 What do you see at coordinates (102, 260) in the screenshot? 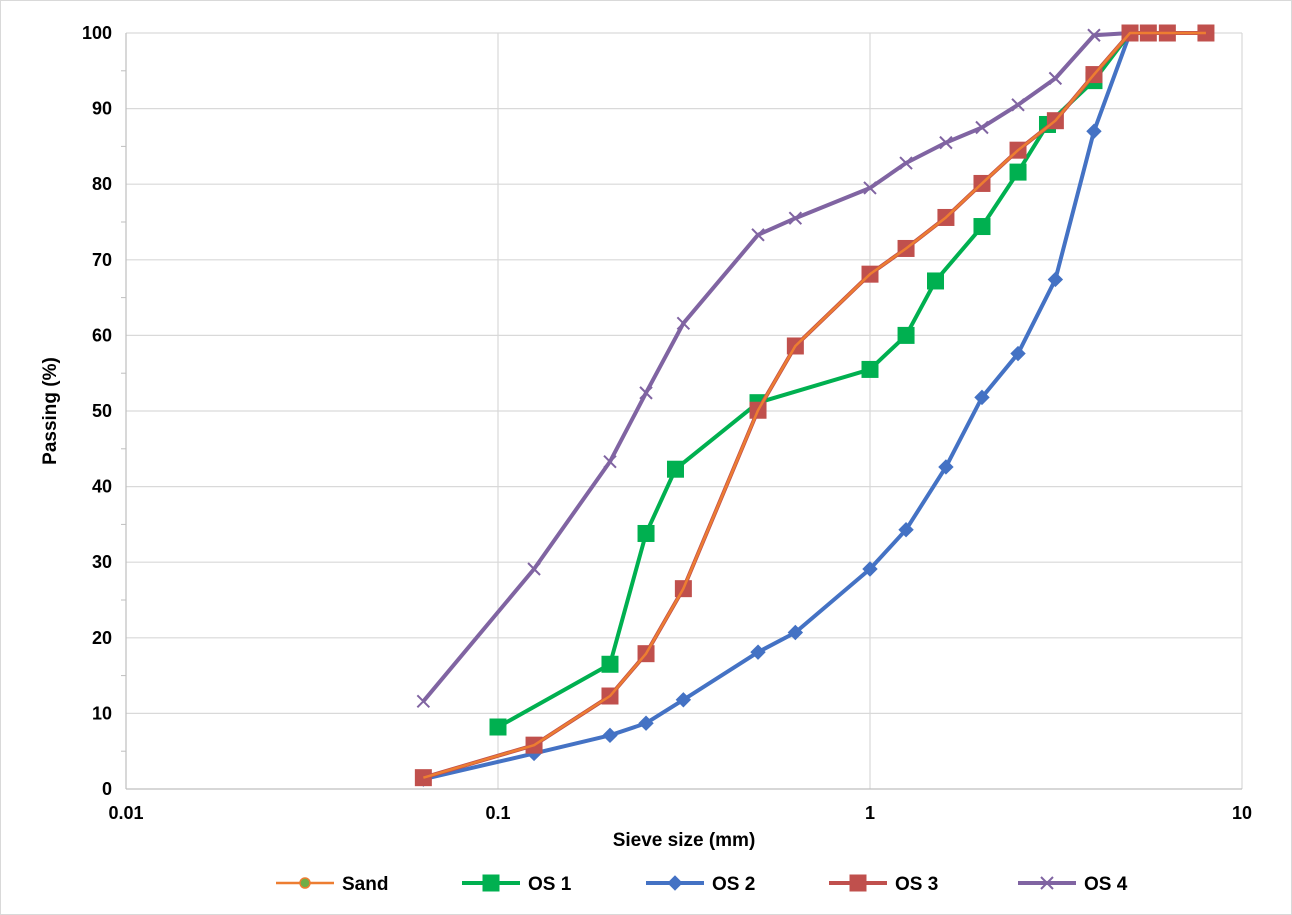
I see `y-tick-label: 70` at bounding box center [102, 260].